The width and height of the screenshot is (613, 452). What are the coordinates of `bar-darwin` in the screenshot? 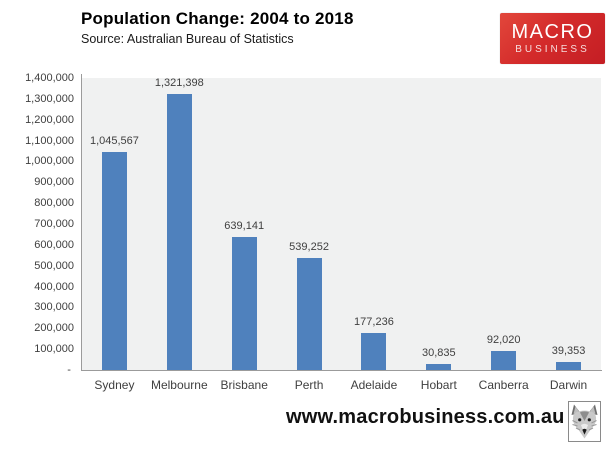 It's located at (569, 365).